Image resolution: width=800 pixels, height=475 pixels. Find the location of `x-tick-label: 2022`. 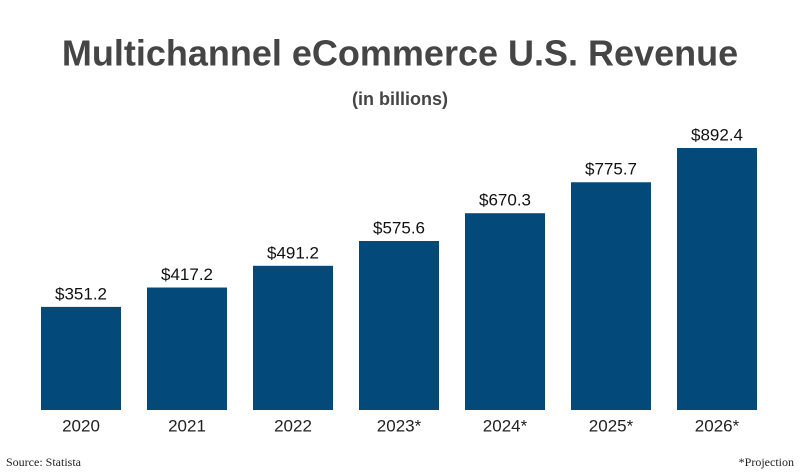

x-tick-label: 2022 is located at coordinates (293, 425).